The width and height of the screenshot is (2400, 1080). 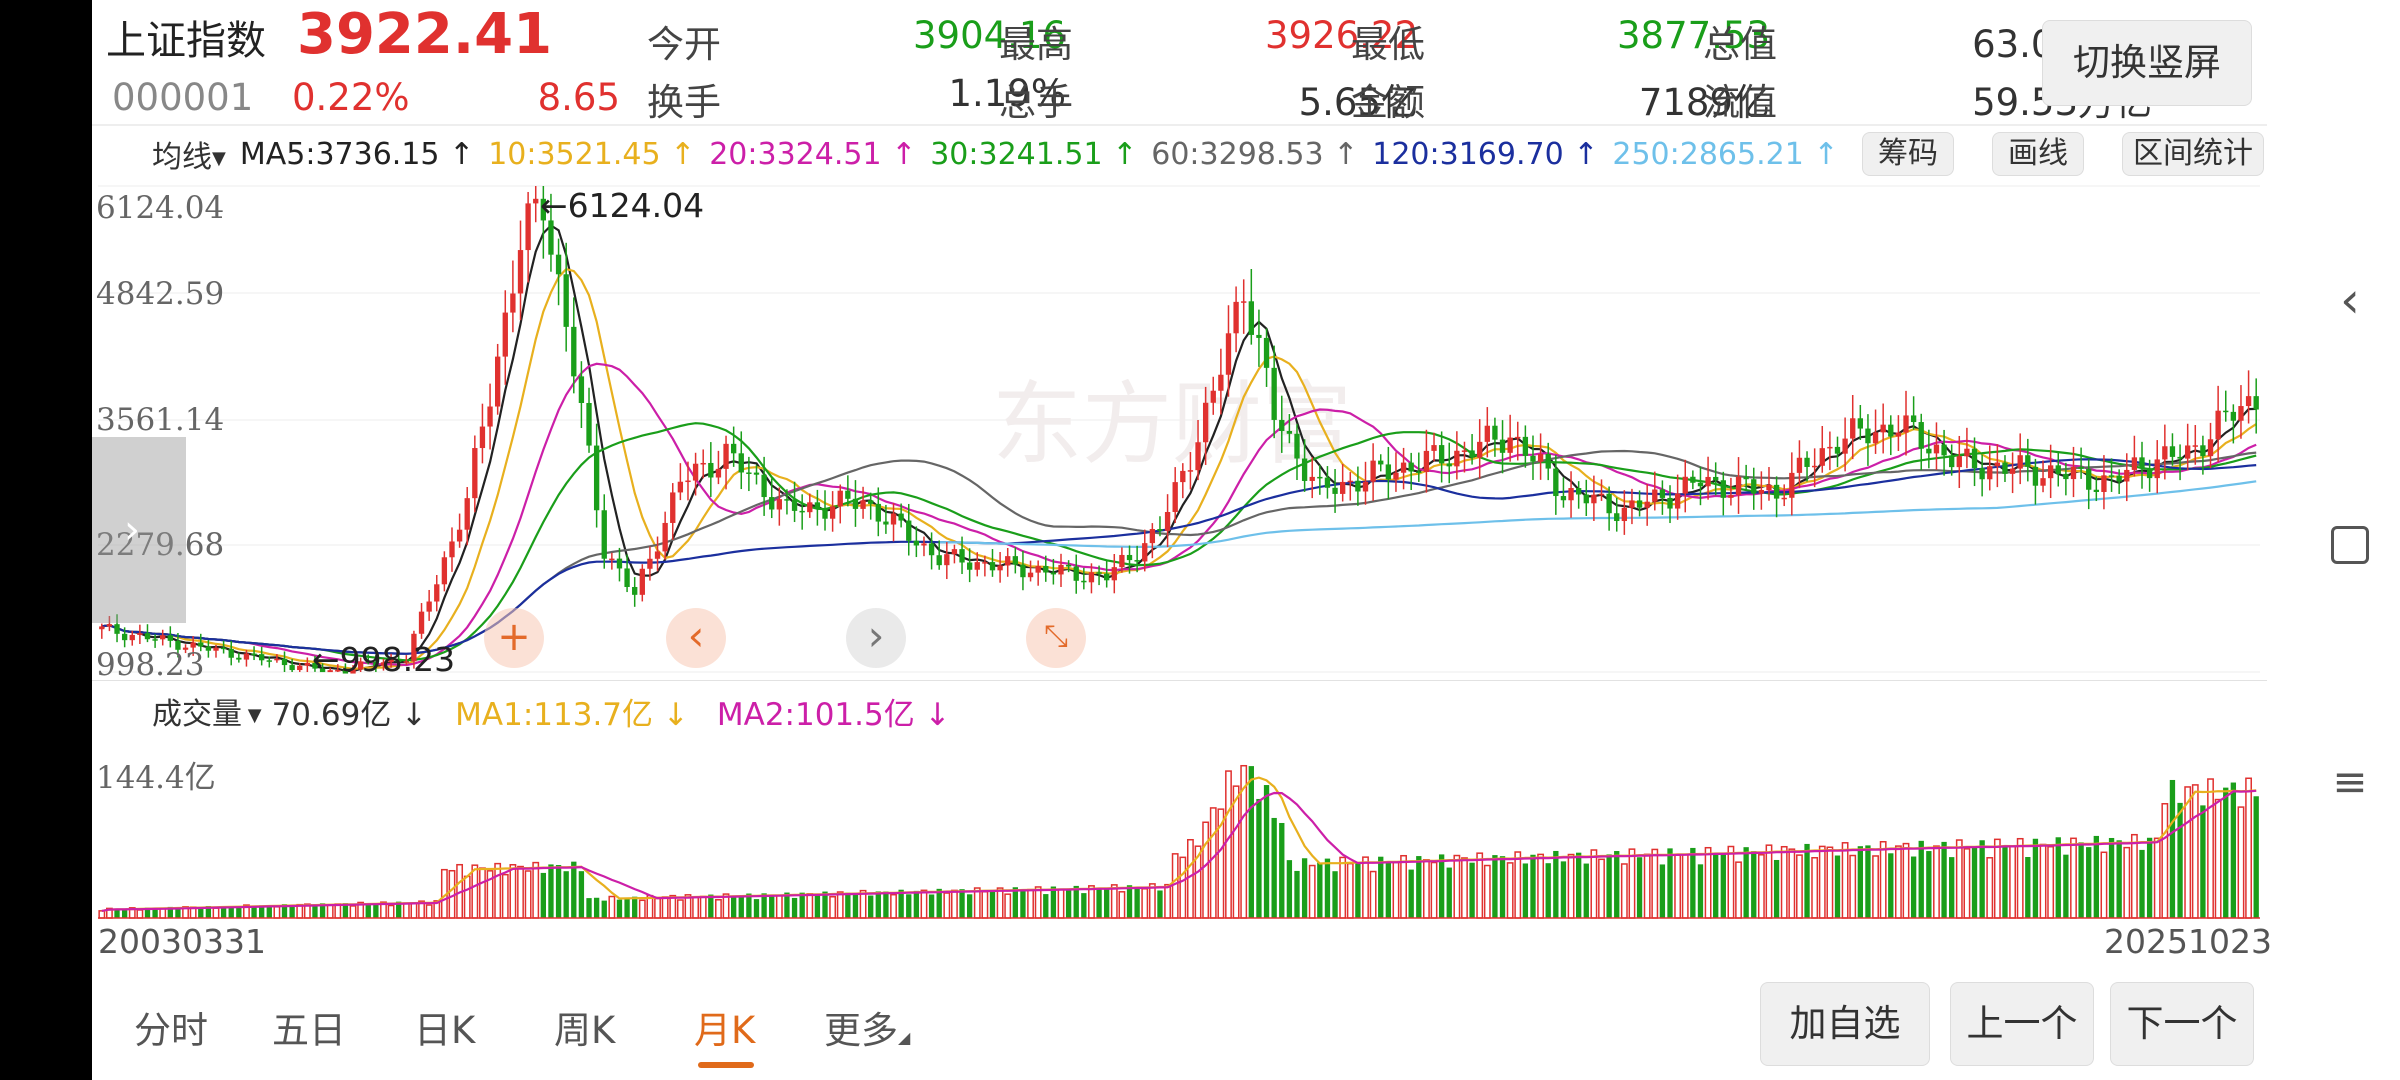 What do you see at coordinates (2350, 544) in the screenshot?
I see `recents-button` at bounding box center [2350, 544].